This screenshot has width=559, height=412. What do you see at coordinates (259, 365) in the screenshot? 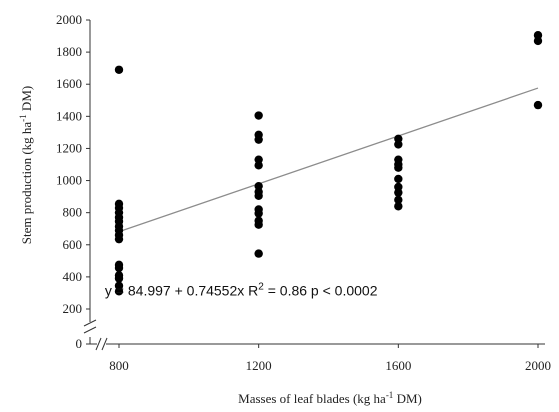
I see `x-tick-label: 1200` at bounding box center [259, 365].